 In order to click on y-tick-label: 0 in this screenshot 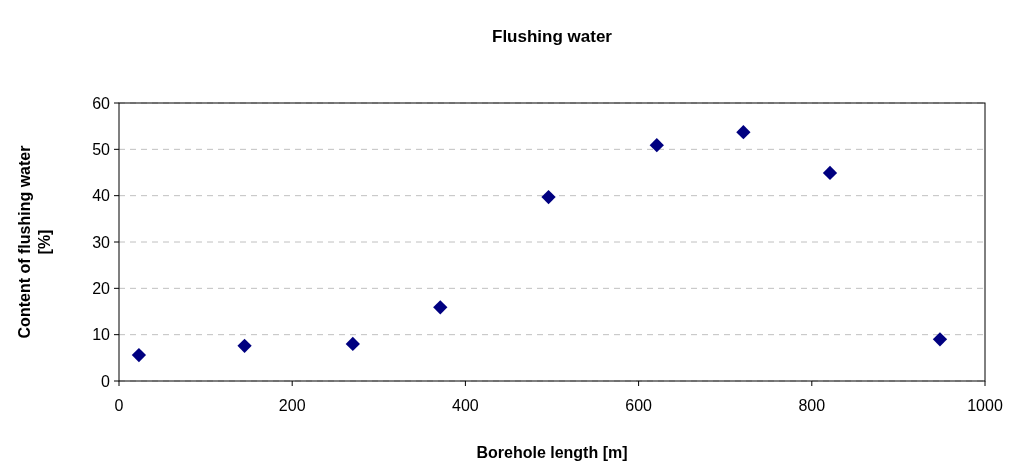, I will do `click(106, 381)`.